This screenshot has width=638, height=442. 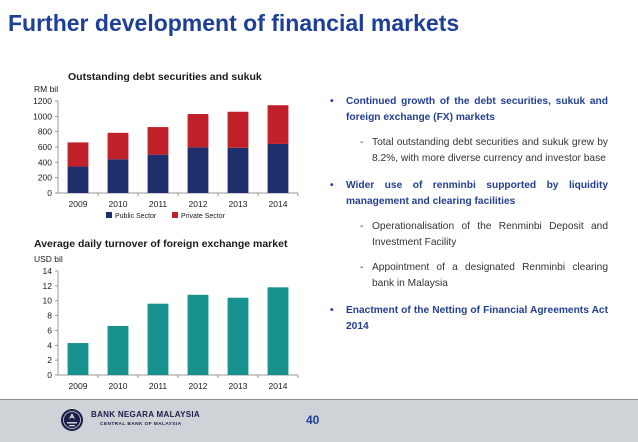 I want to click on bank-name: BANK NEGARA MALAYSIA, so click(x=145, y=414).